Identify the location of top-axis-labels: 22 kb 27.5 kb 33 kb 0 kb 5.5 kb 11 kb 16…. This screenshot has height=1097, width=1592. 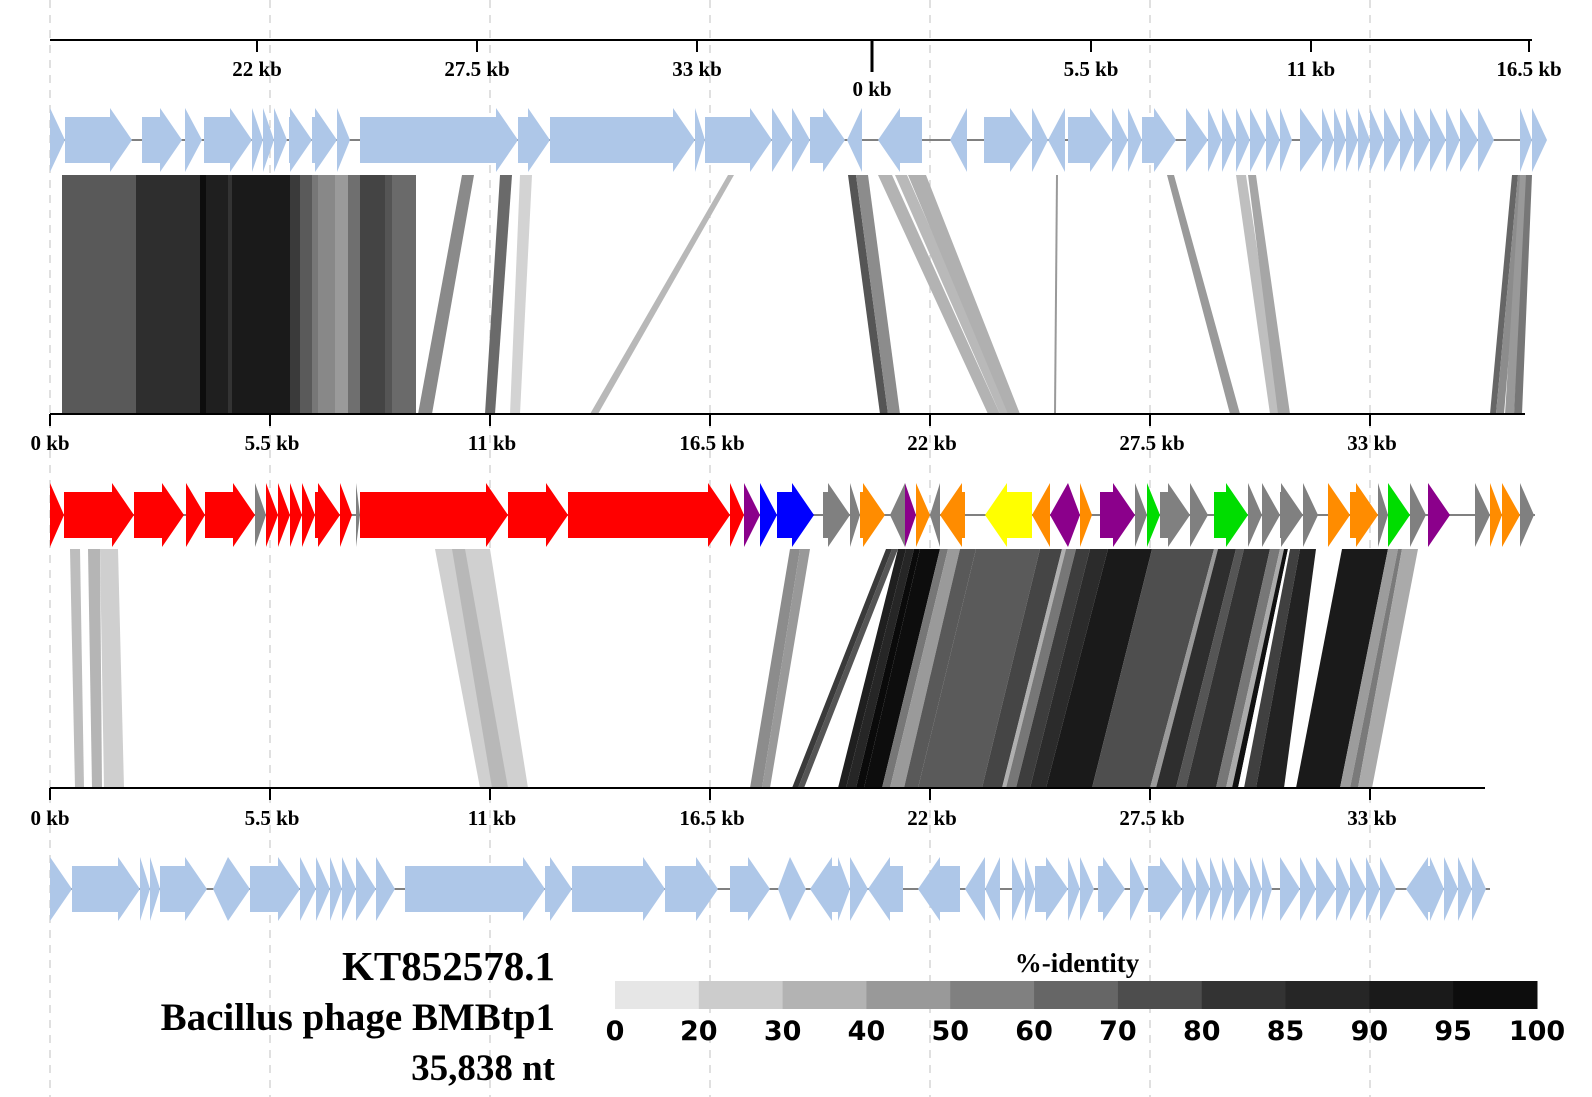
(896, 79).